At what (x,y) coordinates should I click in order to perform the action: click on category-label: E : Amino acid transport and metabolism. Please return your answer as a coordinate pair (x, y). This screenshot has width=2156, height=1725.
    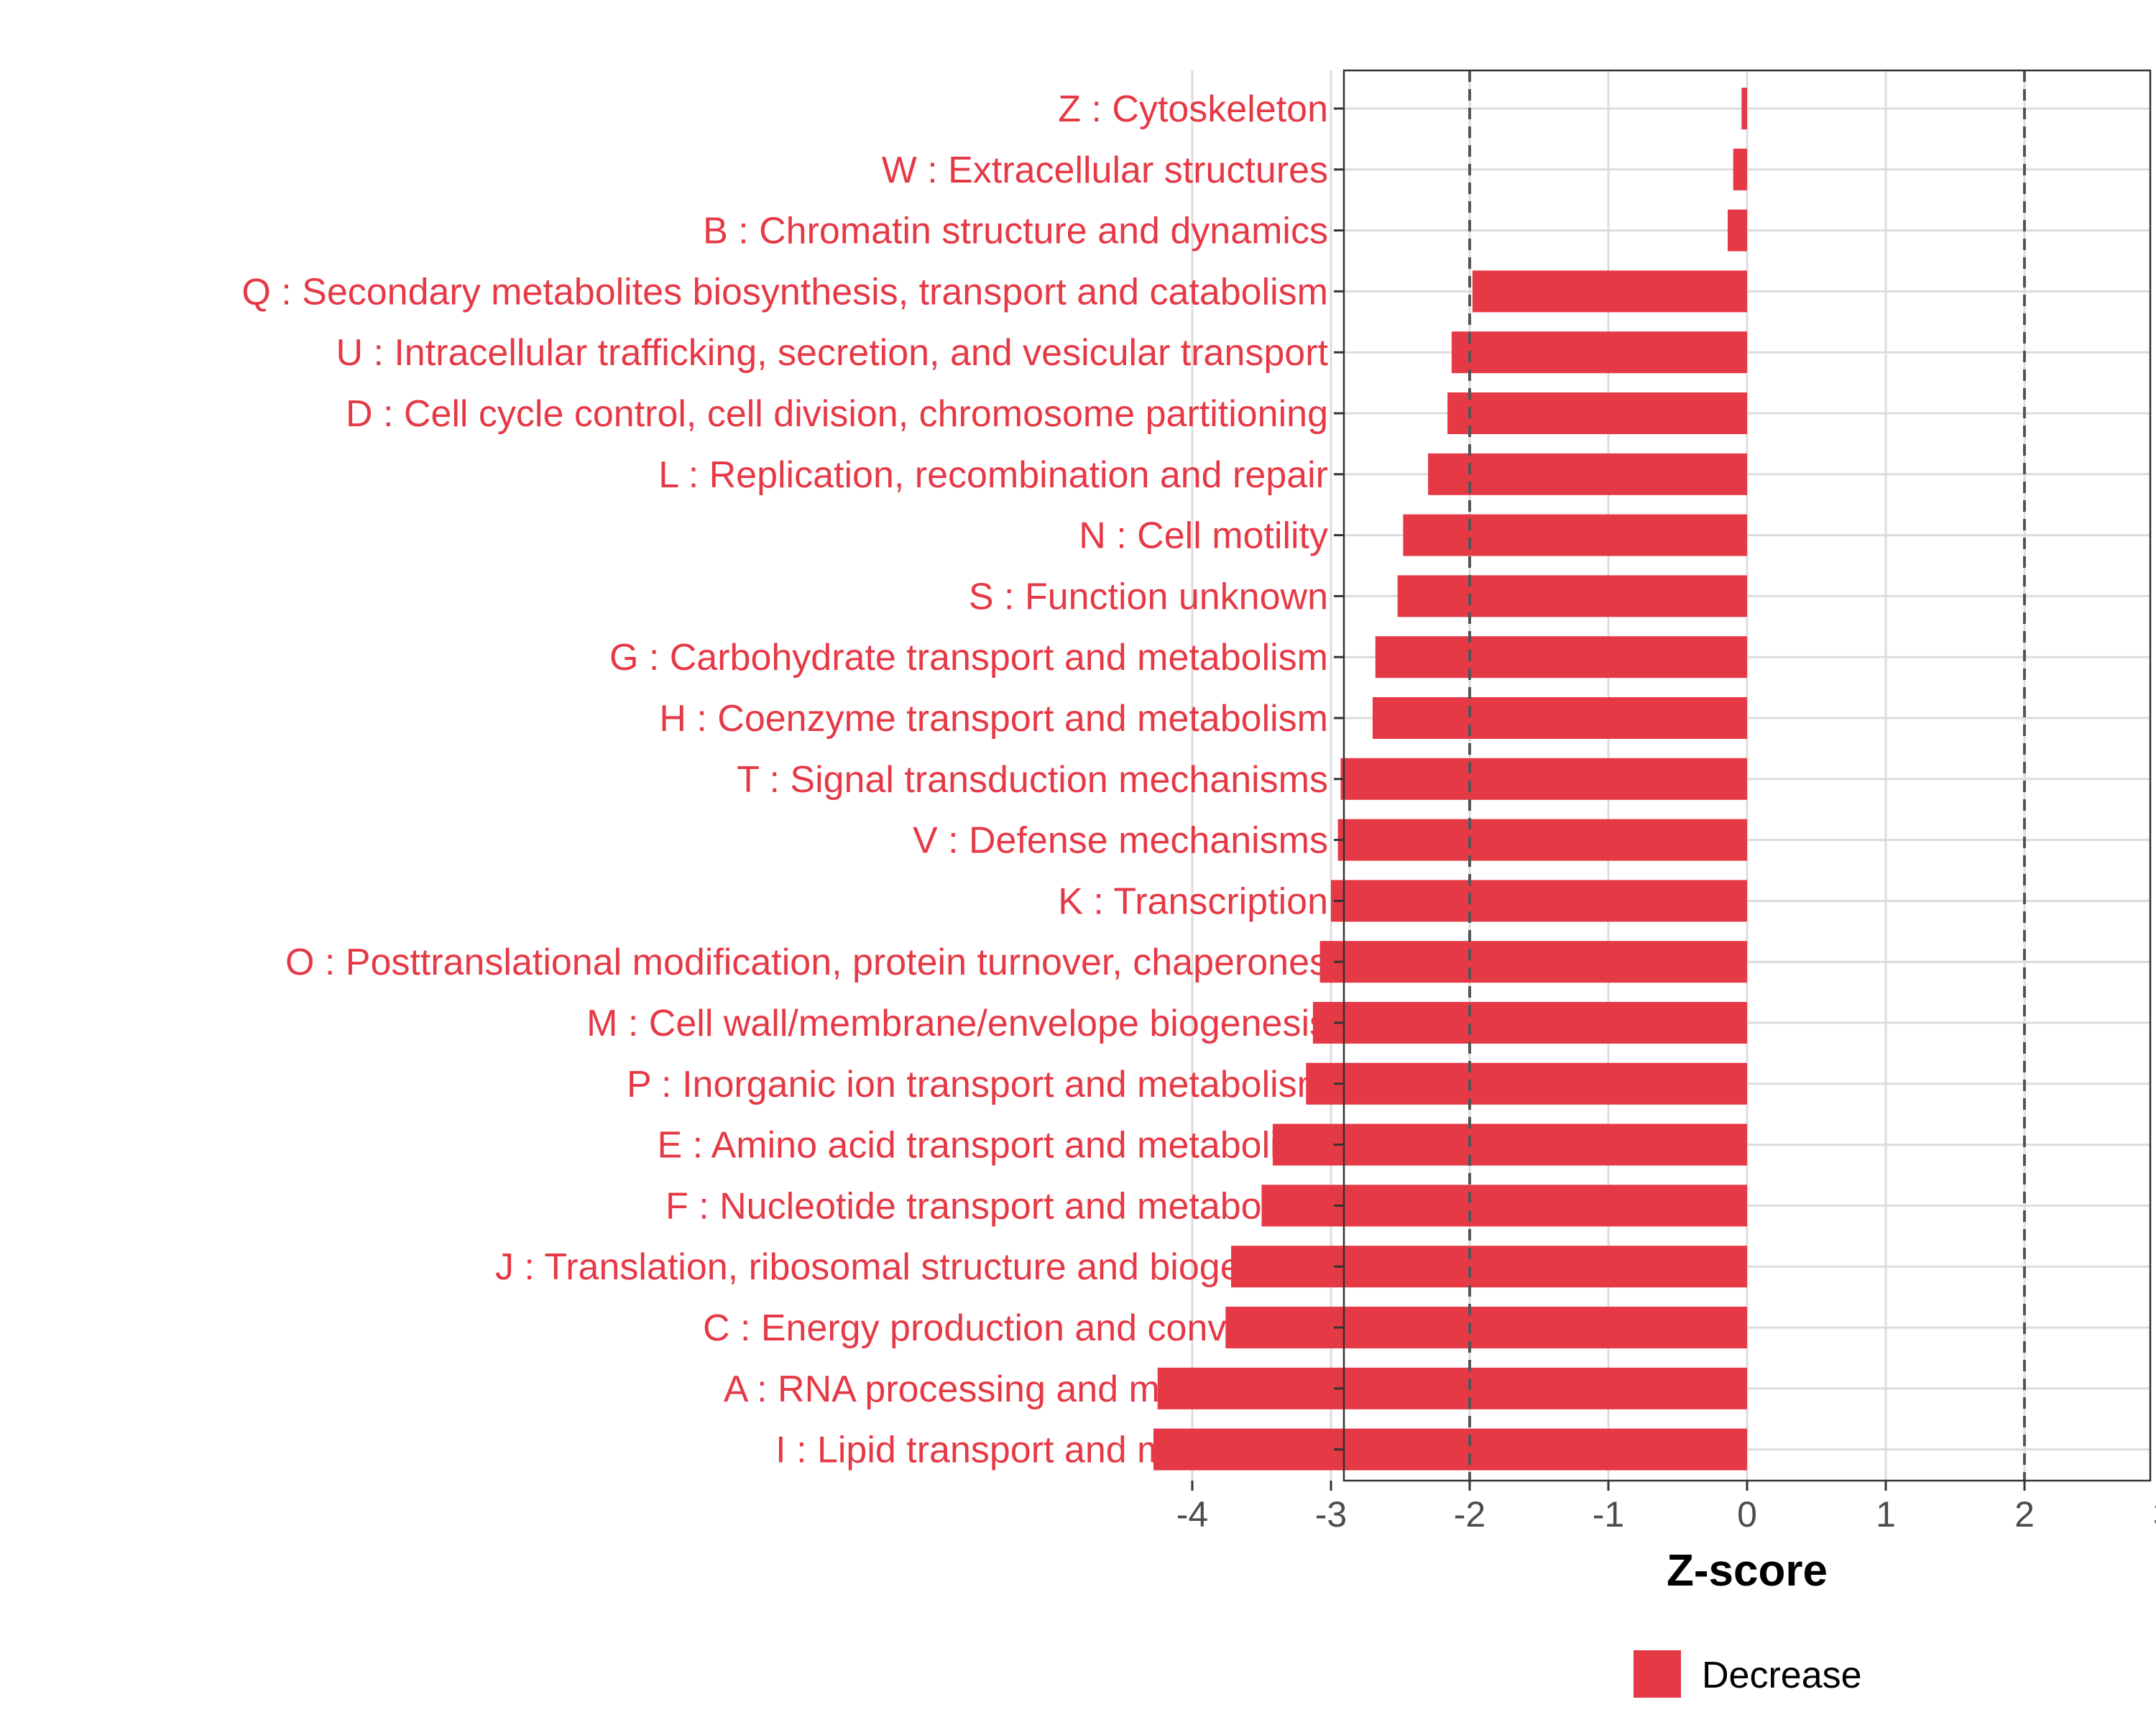
    Looking at the image, I should click on (993, 1146).